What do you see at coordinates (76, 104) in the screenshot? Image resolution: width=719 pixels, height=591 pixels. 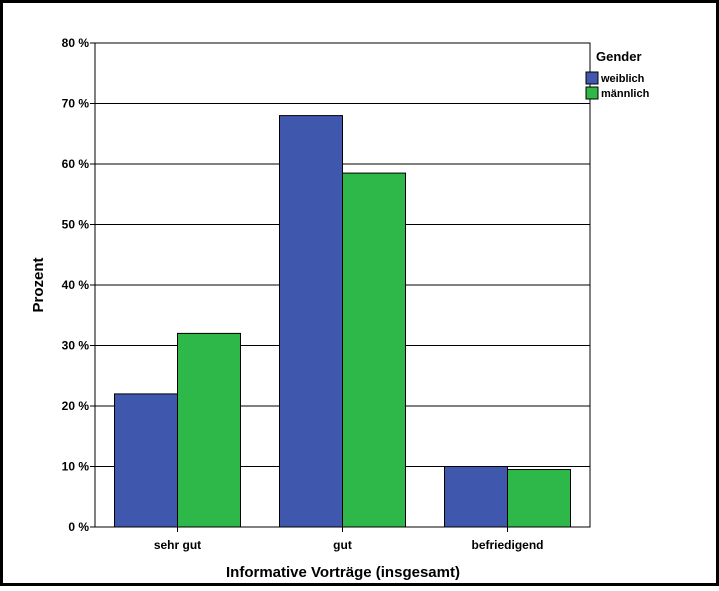 I see `y-tick-label: 70 %` at bounding box center [76, 104].